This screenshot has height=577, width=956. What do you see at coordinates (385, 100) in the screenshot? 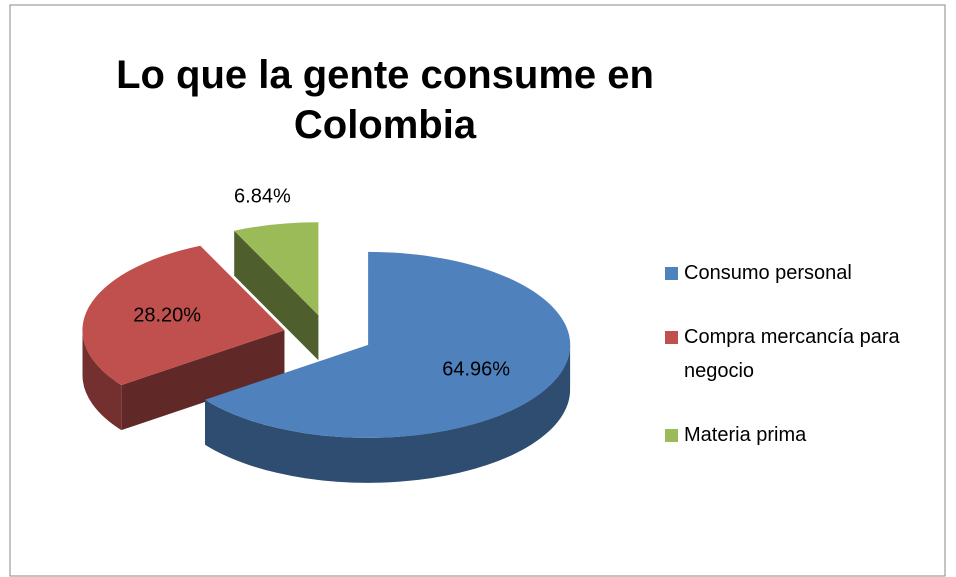
I see `chart-title: Lo que la gente consume en Colombia` at bounding box center [385, 100].